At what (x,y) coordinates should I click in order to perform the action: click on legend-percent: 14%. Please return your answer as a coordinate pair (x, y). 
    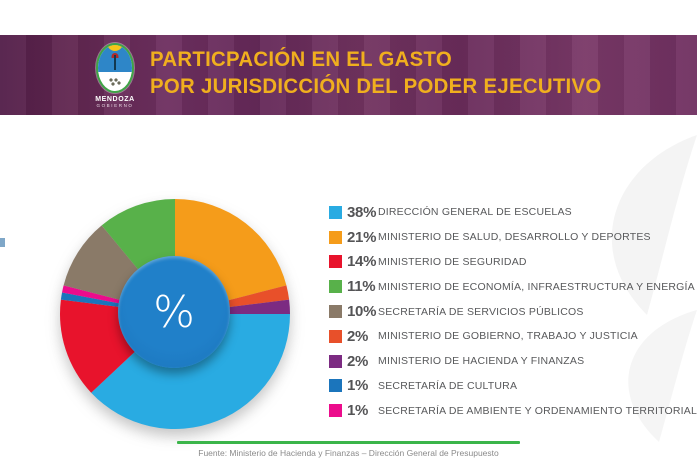
    Looking at the image, I should click on (362, 262).